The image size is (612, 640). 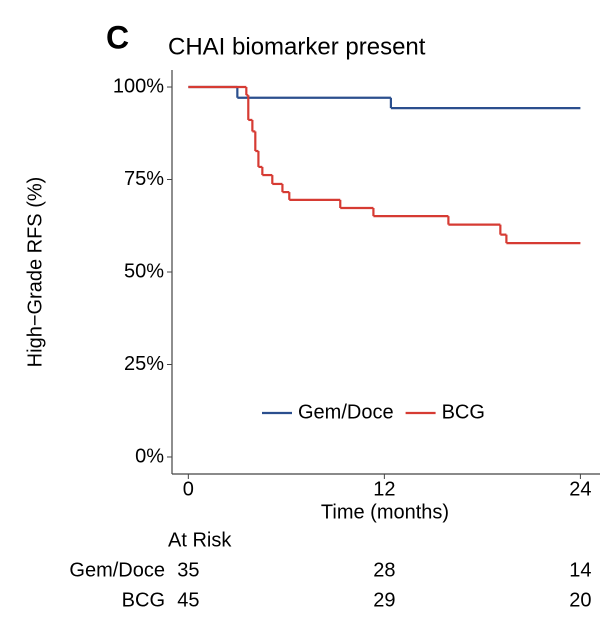 What do you see at coordinates (149, 456) in the screenshot?
I see `y-tick-label: 0%` at bounding box center [149, 456].